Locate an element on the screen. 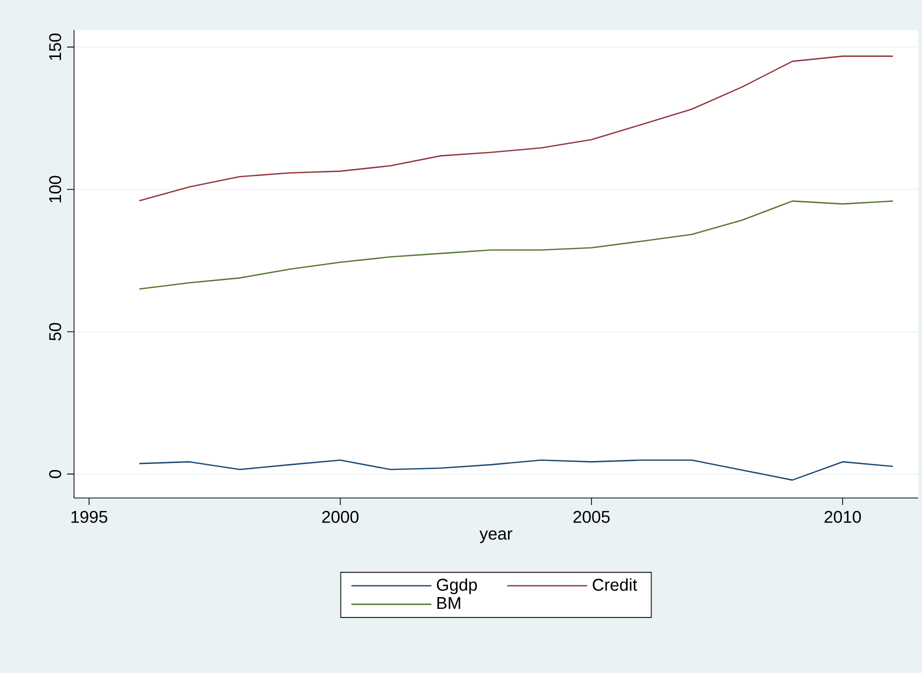 This screenshot has width=922, height=673. legend-label: Credit is located at coordinates (615, 584).